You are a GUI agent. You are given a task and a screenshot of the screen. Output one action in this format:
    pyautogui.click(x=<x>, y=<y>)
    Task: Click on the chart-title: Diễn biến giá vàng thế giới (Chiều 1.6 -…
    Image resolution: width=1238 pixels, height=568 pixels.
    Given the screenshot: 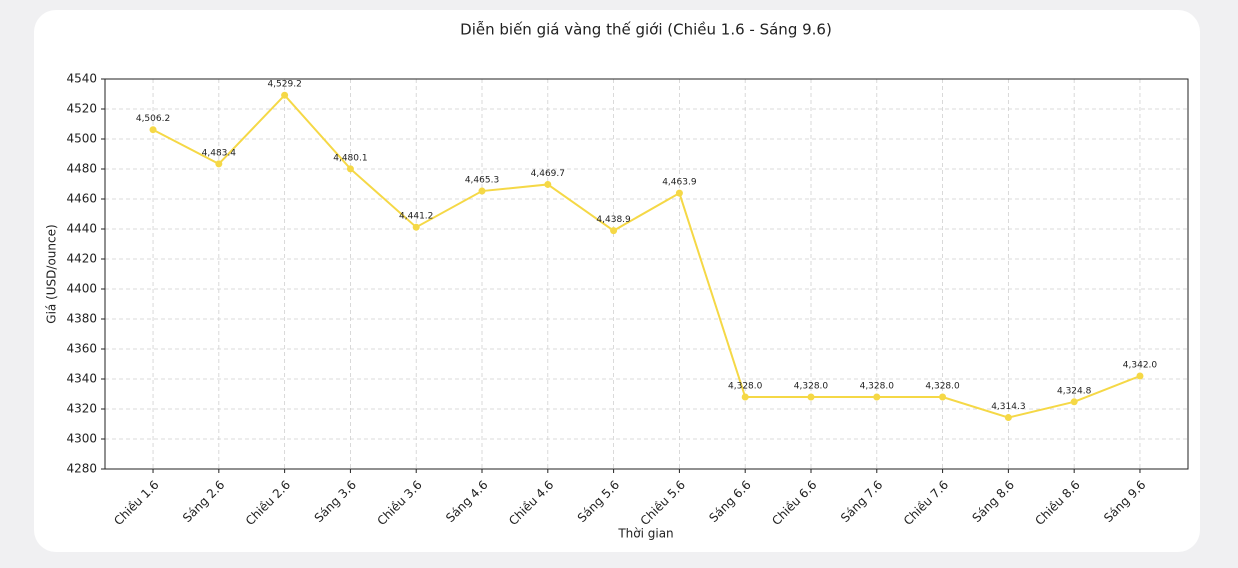 What is the action you would take?
    pyautogui.click(x=646, y=30)
    